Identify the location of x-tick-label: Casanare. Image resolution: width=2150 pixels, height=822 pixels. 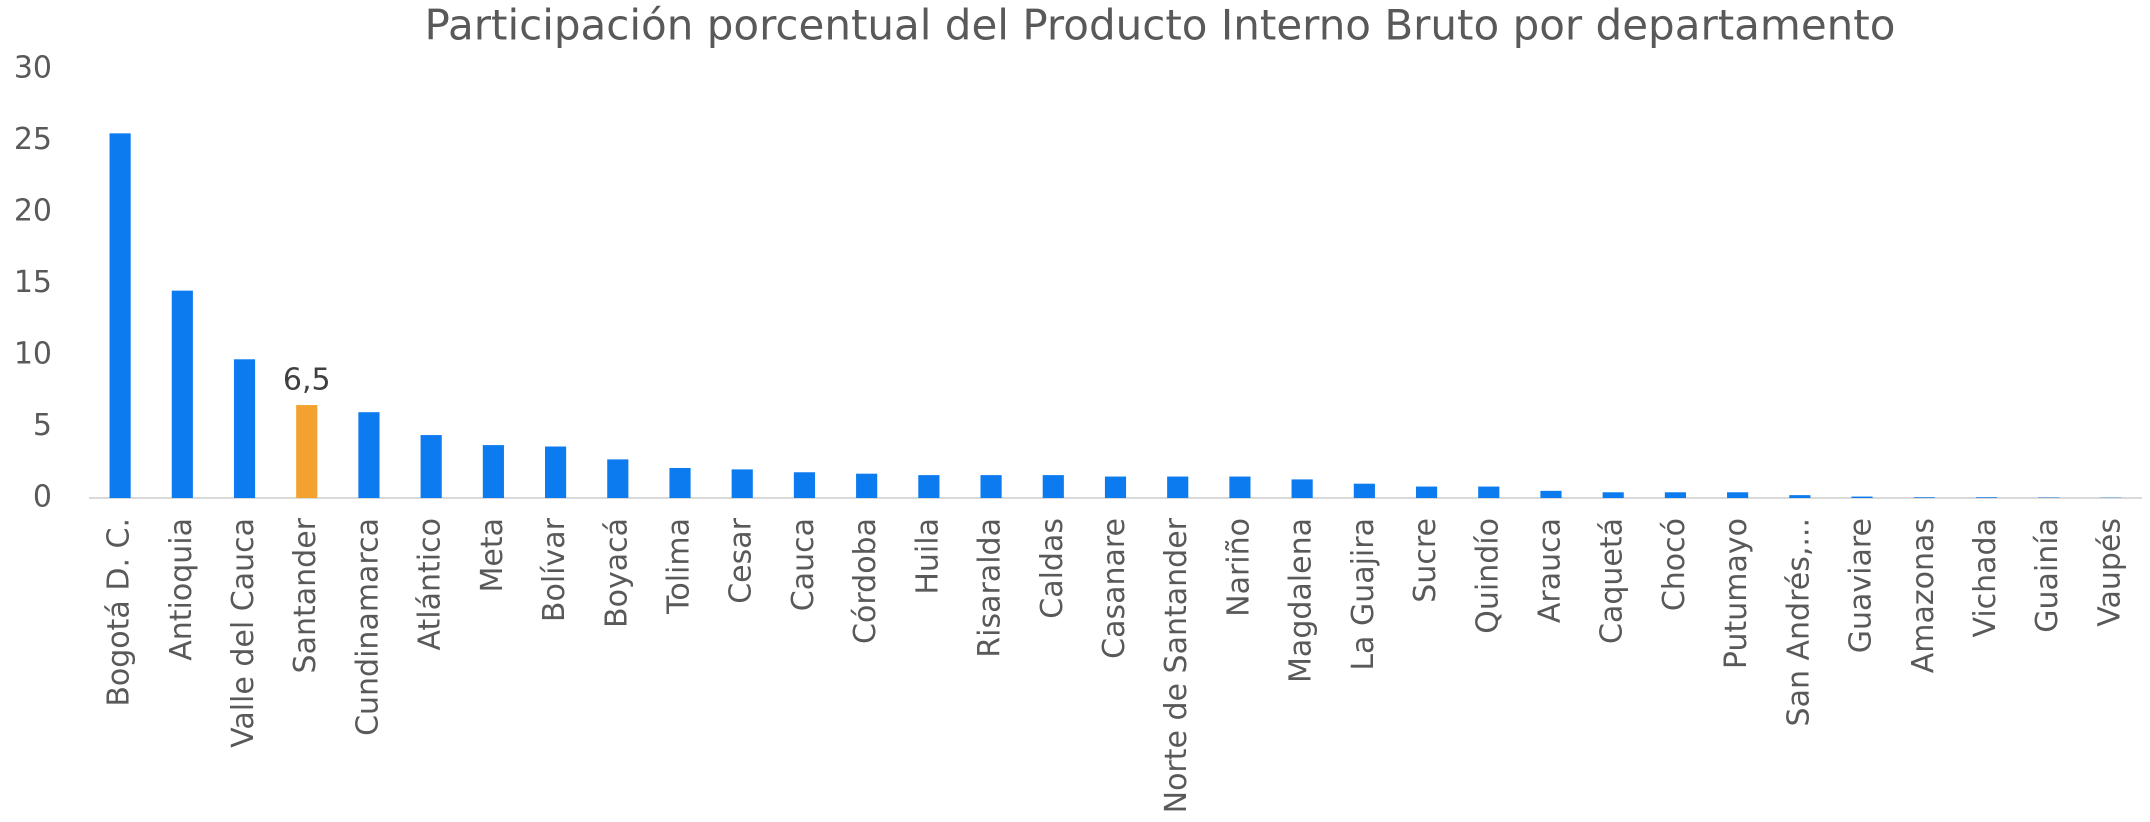
(1114, 588).